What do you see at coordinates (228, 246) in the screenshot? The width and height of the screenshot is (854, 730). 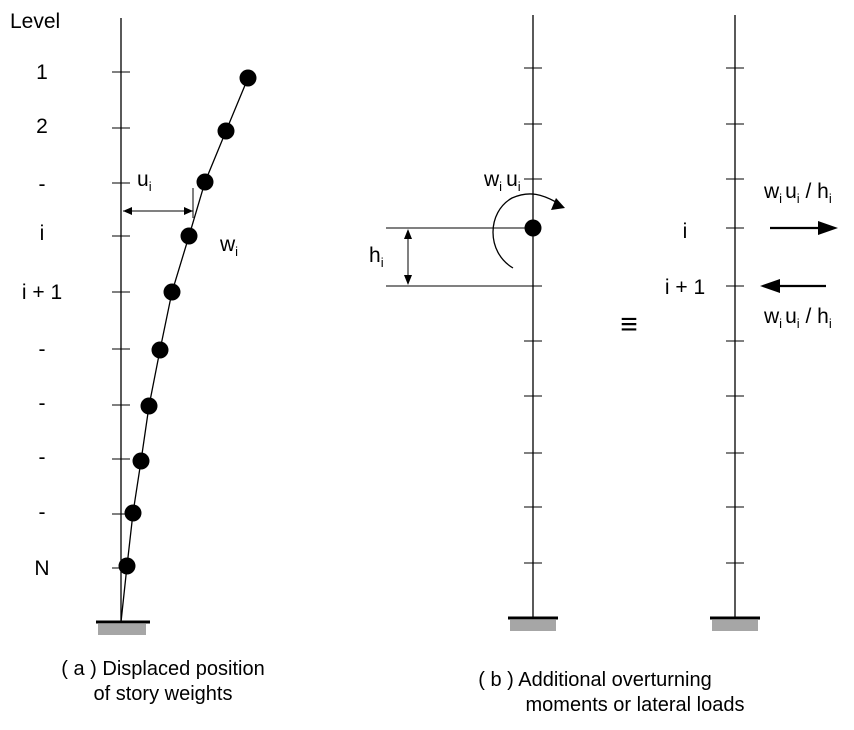 I see `weight-label: wi` at bounding box center [228, 246].